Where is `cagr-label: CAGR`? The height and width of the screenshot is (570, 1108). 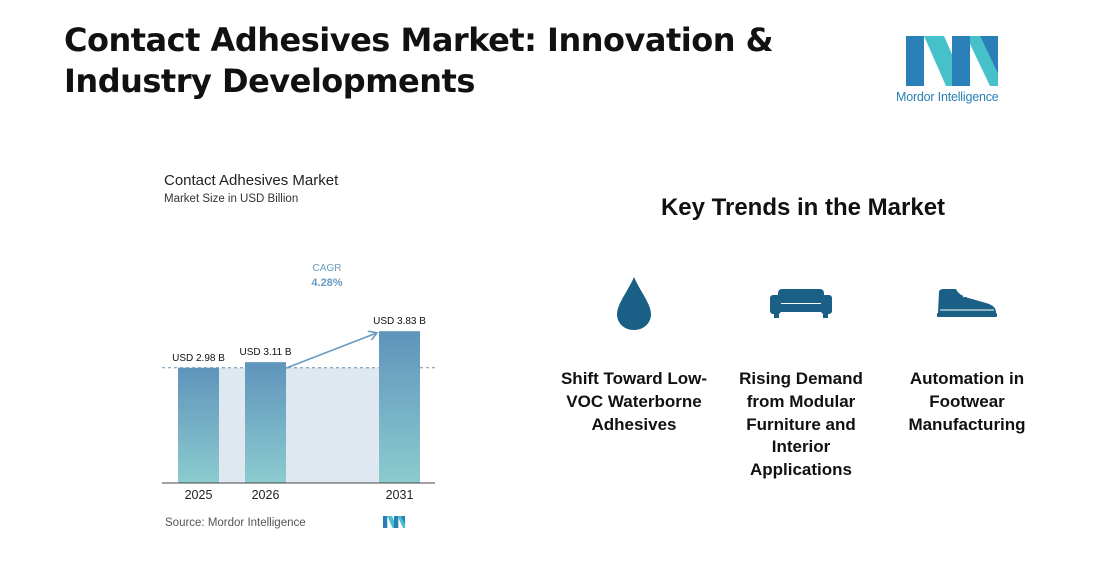 cagr-label: CAGR is located at coordinates (327, 268).